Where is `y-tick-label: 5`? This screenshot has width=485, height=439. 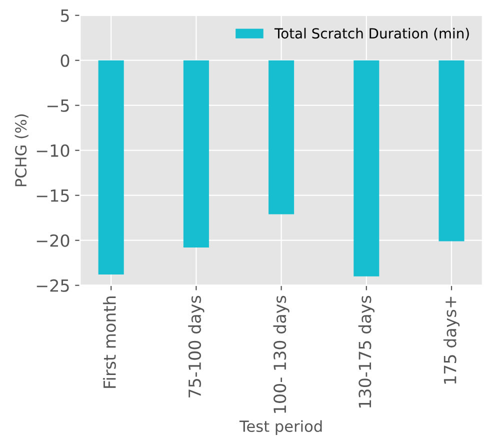
y-tick-label: 5 is located at coordinates (64, 16).